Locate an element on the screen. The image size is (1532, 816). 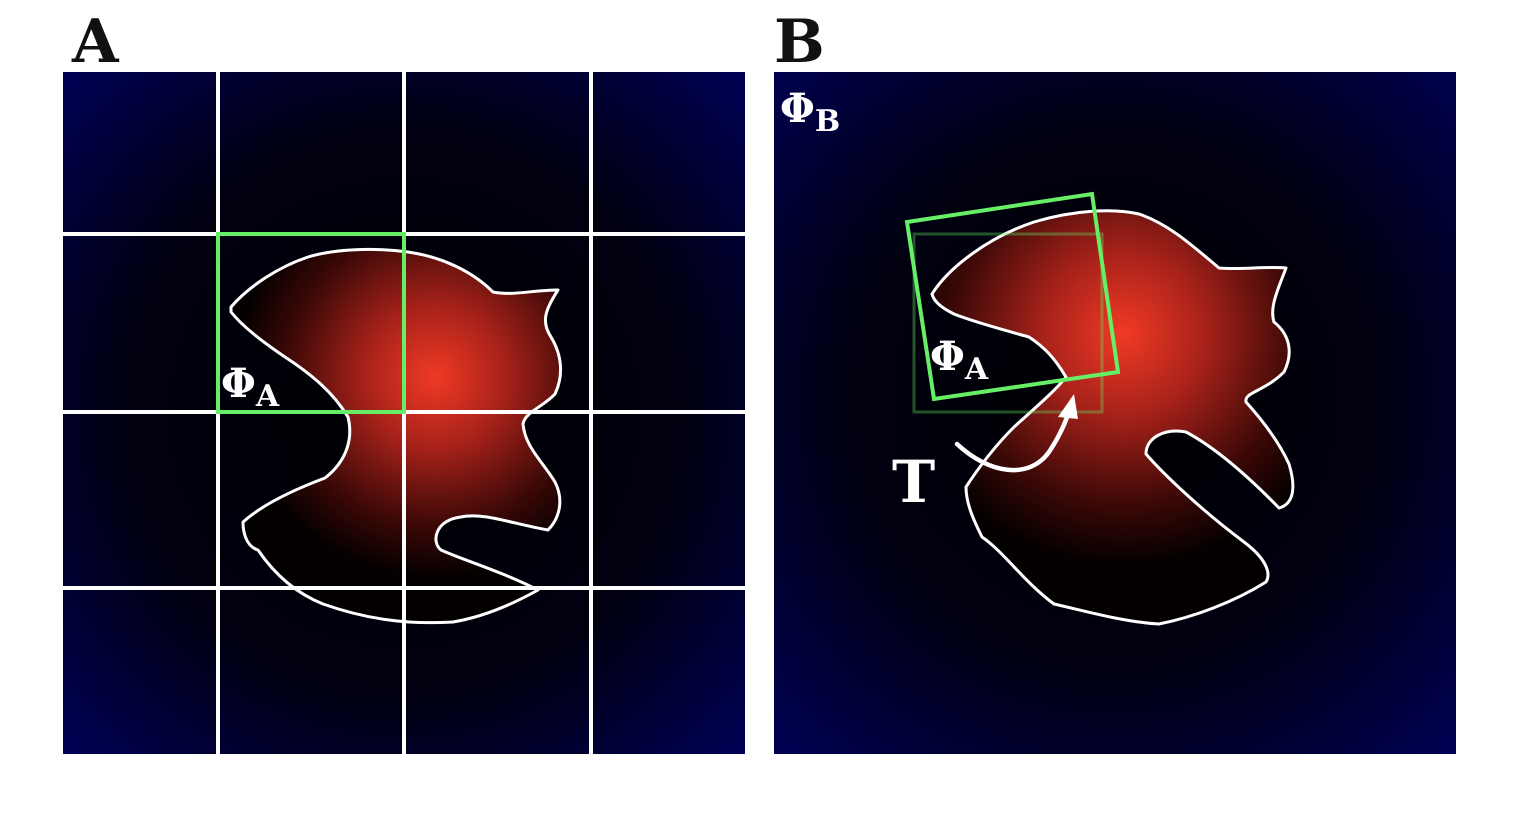
transform-arrowhead-icon is located at coordinates (1068, 406).